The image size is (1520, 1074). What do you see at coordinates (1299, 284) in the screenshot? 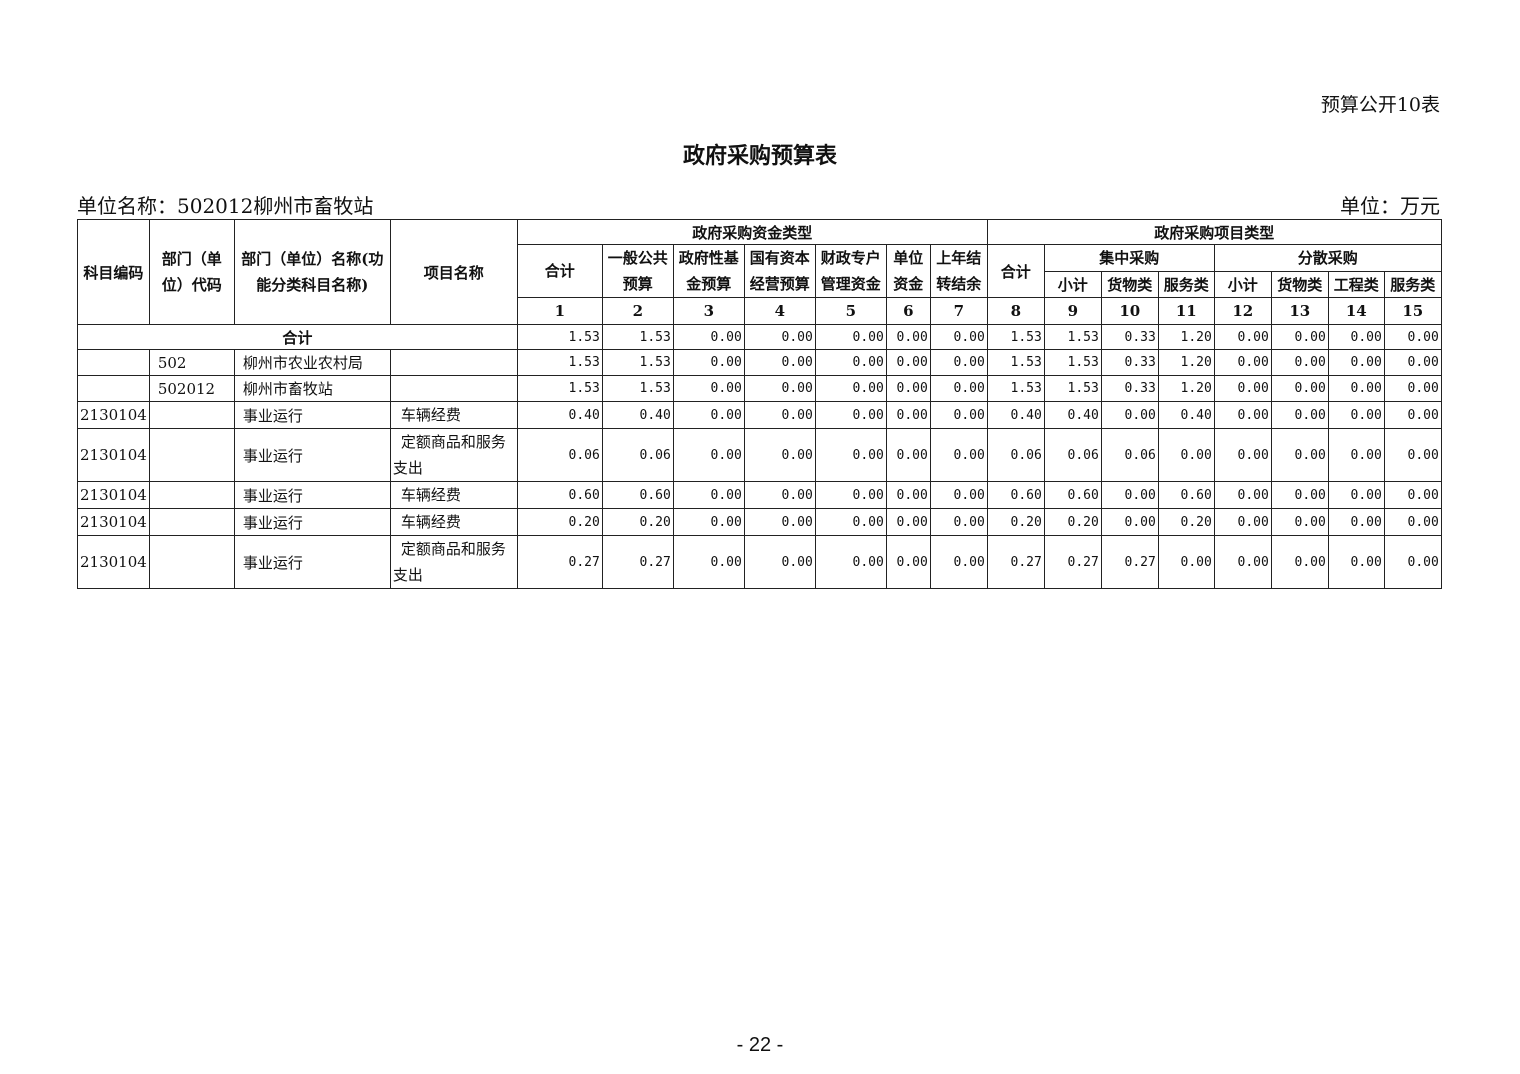
I see `header-dispersed-col: 货物类` at bounding box center [1299, 284].